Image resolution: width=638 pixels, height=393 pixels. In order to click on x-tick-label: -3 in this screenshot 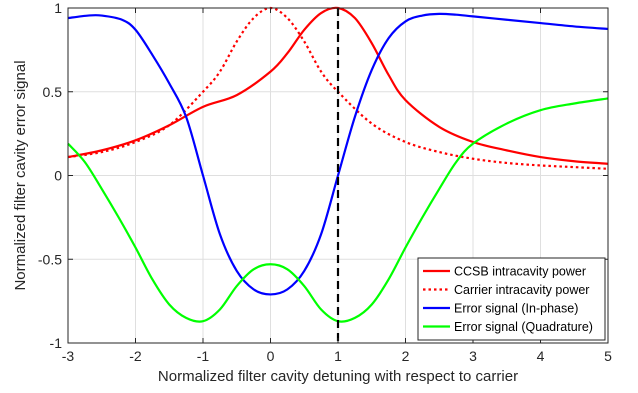, I will do `click(68, 356)`.